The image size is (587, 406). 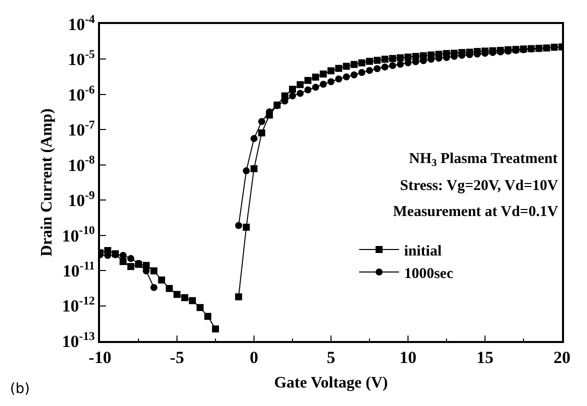 I want to click on y-tick-label: 10$^{-6}$, so click(x=81, y=93).